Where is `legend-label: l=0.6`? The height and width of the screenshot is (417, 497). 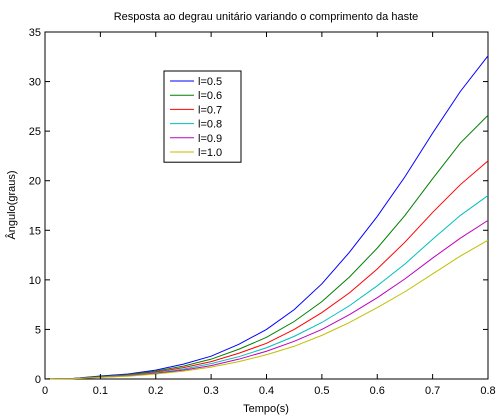
legend-label: l=0.6 is located at coordinates (210, 96).